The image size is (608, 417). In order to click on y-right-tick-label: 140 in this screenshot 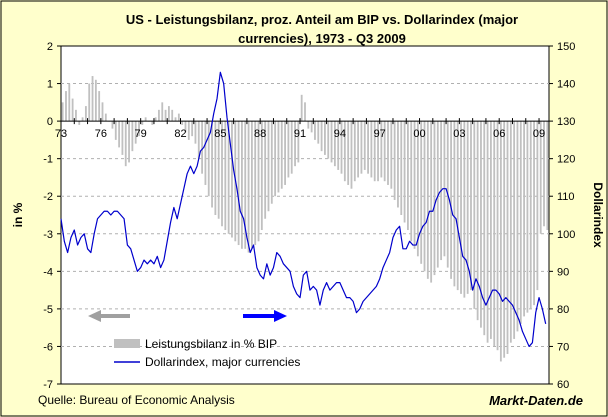, I will do `click(566, 85)`.